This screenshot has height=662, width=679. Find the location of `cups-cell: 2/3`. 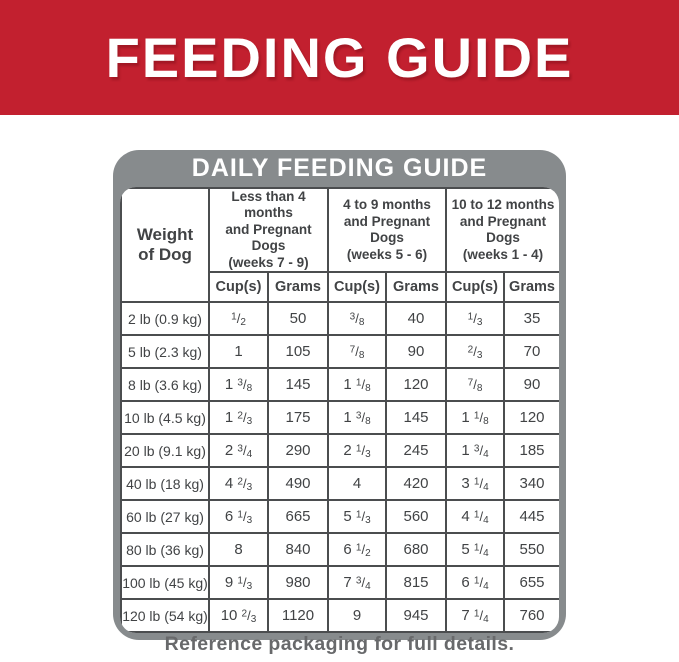

cups-cell: 2/3 is located at coordinates (475, 352).